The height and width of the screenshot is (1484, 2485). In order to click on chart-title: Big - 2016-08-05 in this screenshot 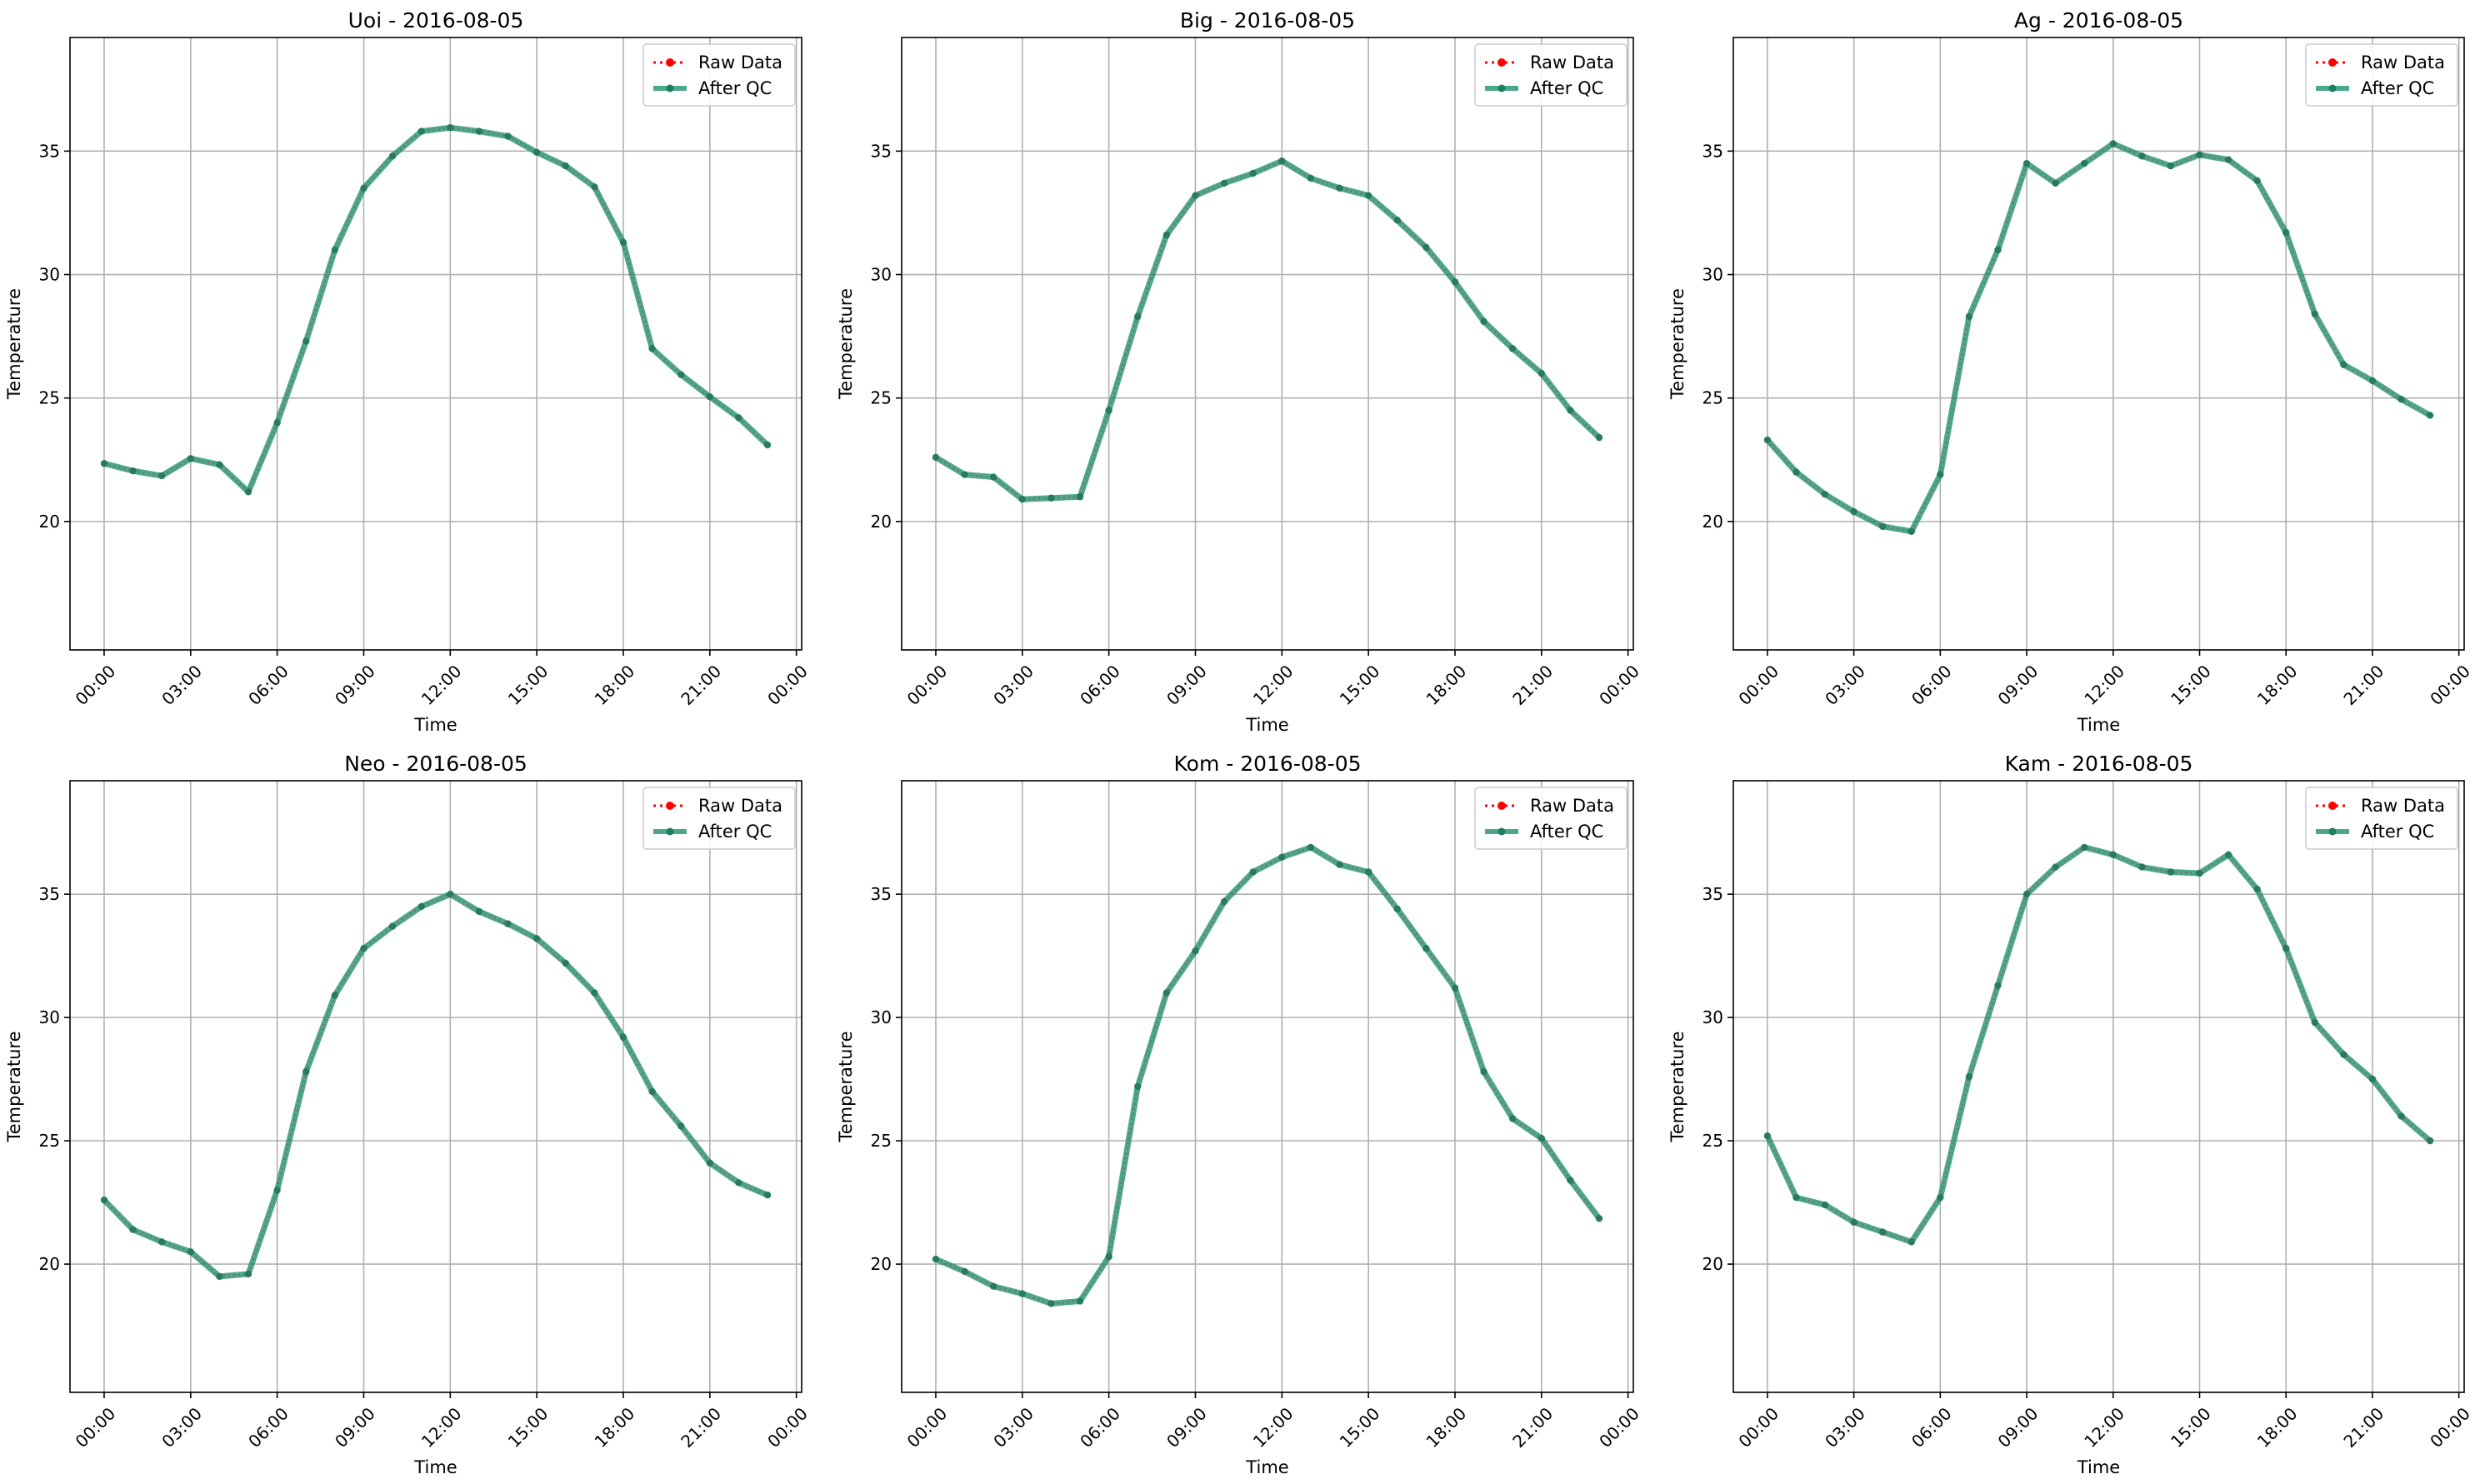, I will do `click(1267, 20)`.